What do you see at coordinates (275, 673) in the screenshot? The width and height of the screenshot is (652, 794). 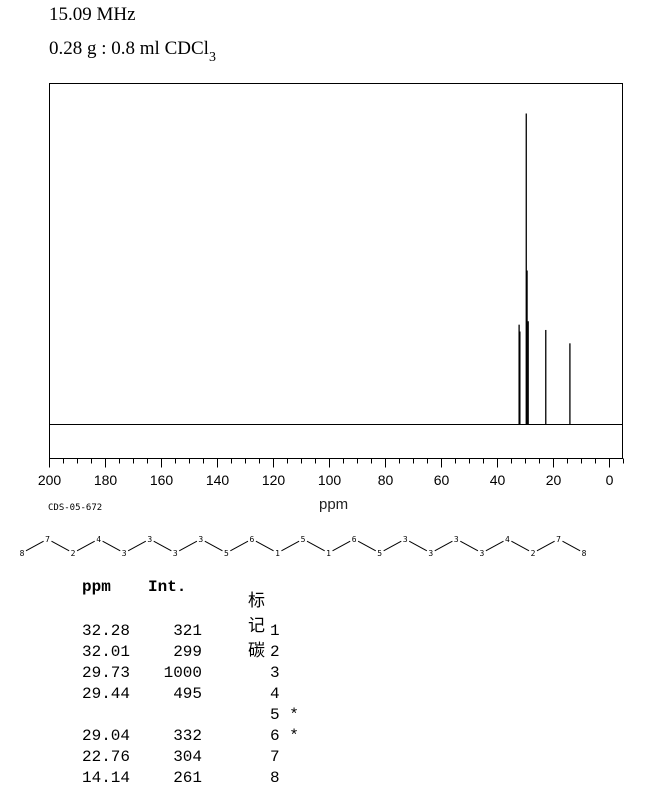 I see `assign-cell: 3` at bounding box center [275, 673].